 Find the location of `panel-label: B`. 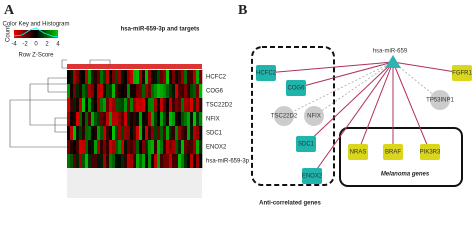

panel-label: B is located at coordinates (242, 10).